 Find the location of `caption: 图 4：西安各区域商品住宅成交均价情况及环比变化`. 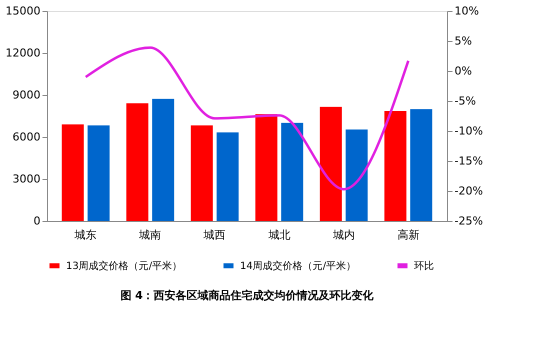

caption: 图 4：西安各区域商品住宅成交均价情况及环比变化 is located at coordinates (247, 295).